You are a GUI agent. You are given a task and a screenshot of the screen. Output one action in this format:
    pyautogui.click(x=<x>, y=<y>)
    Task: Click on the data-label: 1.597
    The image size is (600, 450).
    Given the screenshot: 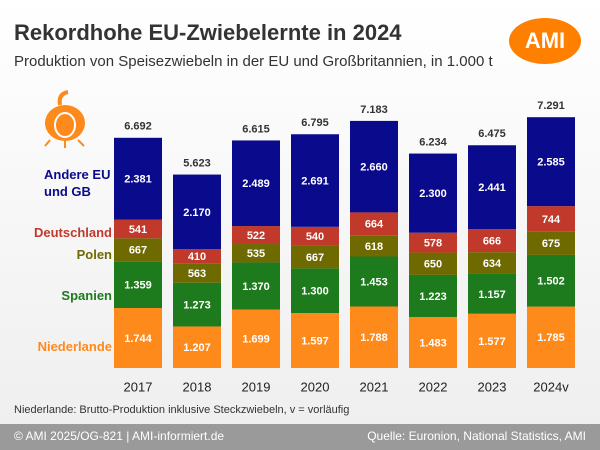 What is the action you would take?
    pyautogui.click(x=315, y=341)
    